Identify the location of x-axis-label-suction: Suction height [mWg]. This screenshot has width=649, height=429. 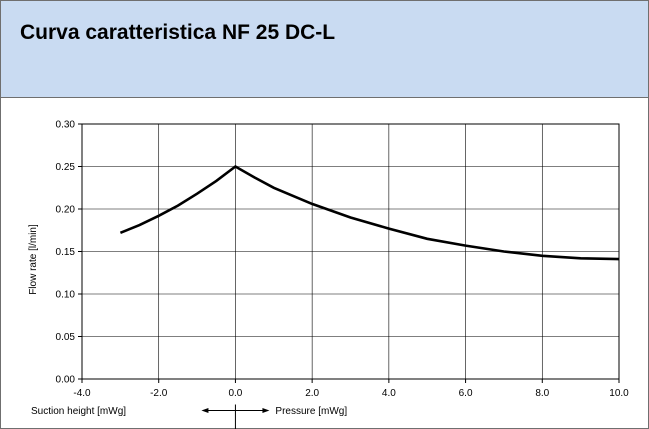
(78, 411).